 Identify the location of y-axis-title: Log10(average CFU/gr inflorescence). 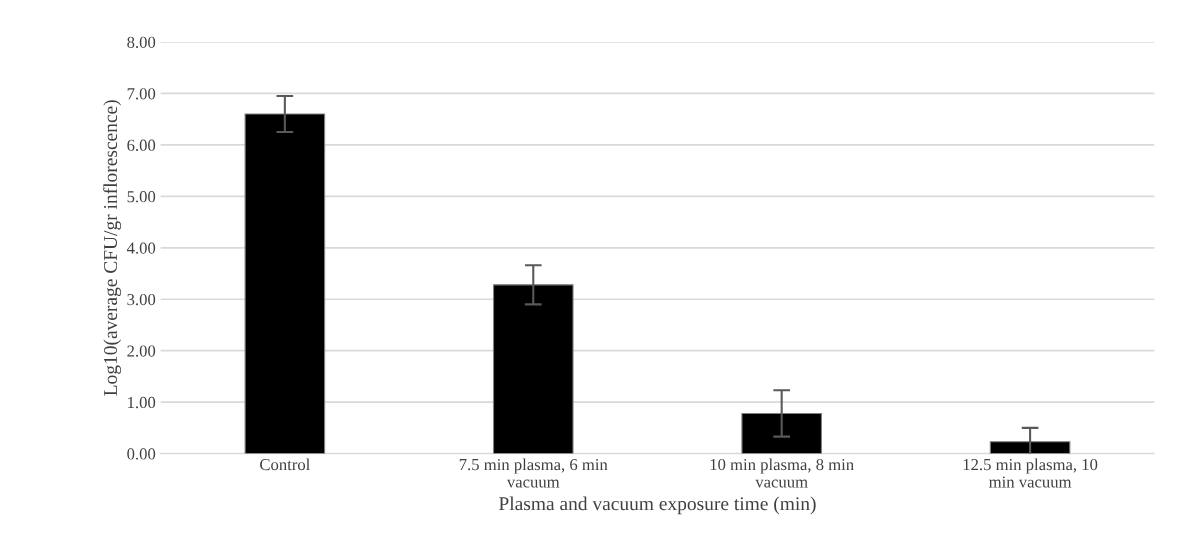
(112, 248).